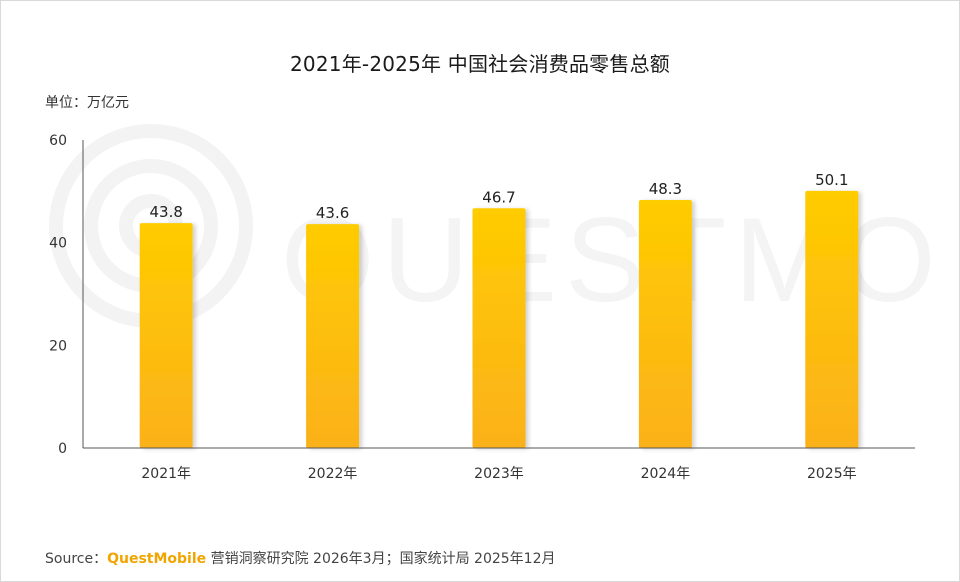  I want to click on x-tick-label: 2024年, so click(666, 474).